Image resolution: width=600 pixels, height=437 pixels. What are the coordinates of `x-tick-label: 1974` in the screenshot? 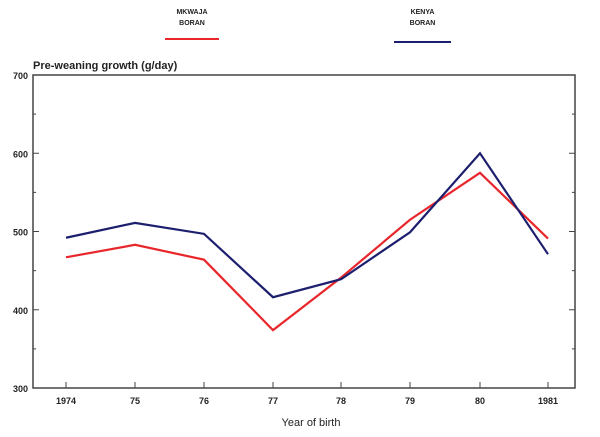 It's located at (66, 401).